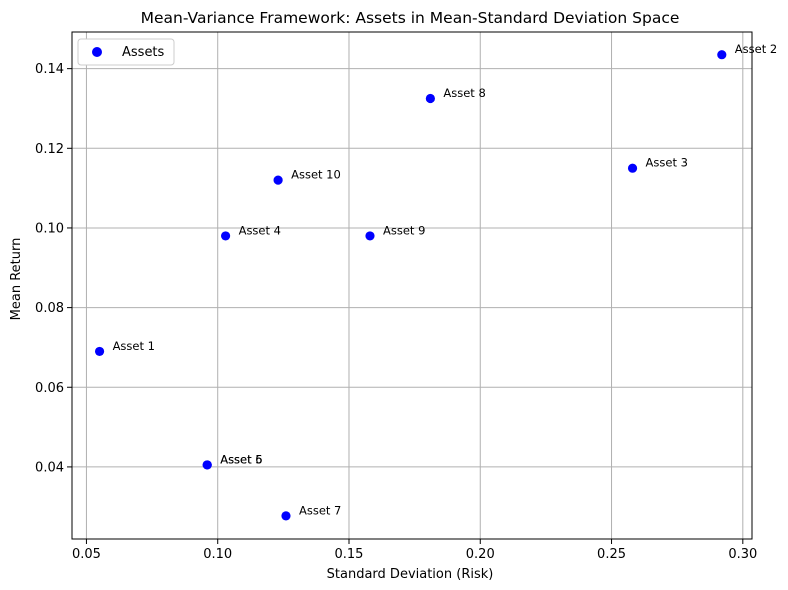  Describe the element at coordinates (134, 346) in the screenshot. I see `data-point-label: Asset 1` at that location.